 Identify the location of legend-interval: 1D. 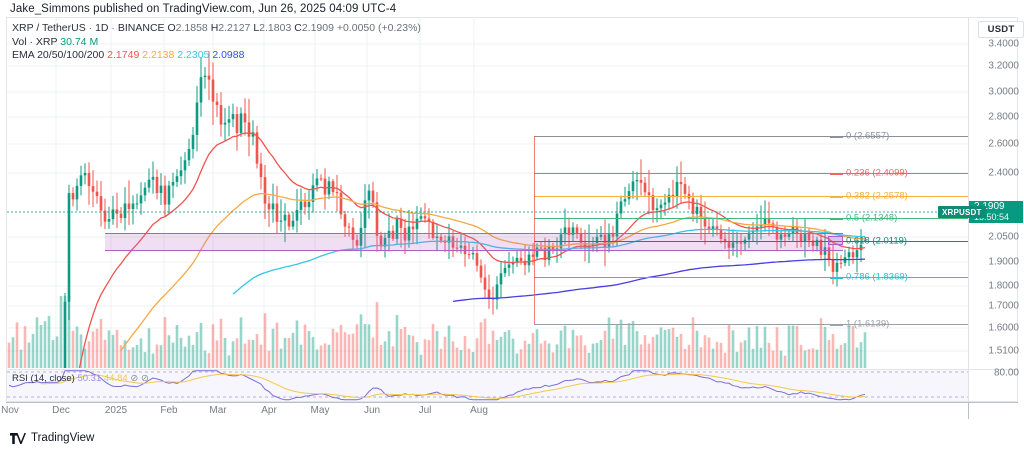
(102, 28).